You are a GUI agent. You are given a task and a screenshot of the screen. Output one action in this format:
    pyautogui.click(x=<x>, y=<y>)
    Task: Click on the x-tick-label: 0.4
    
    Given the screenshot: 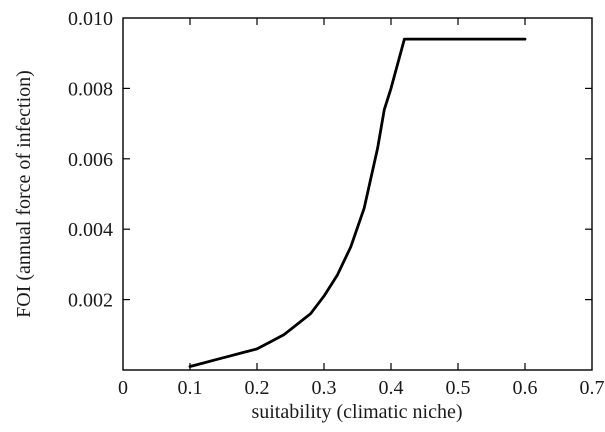 What is the action you would take?
    pyautogui.click(x=391, y=388)
    